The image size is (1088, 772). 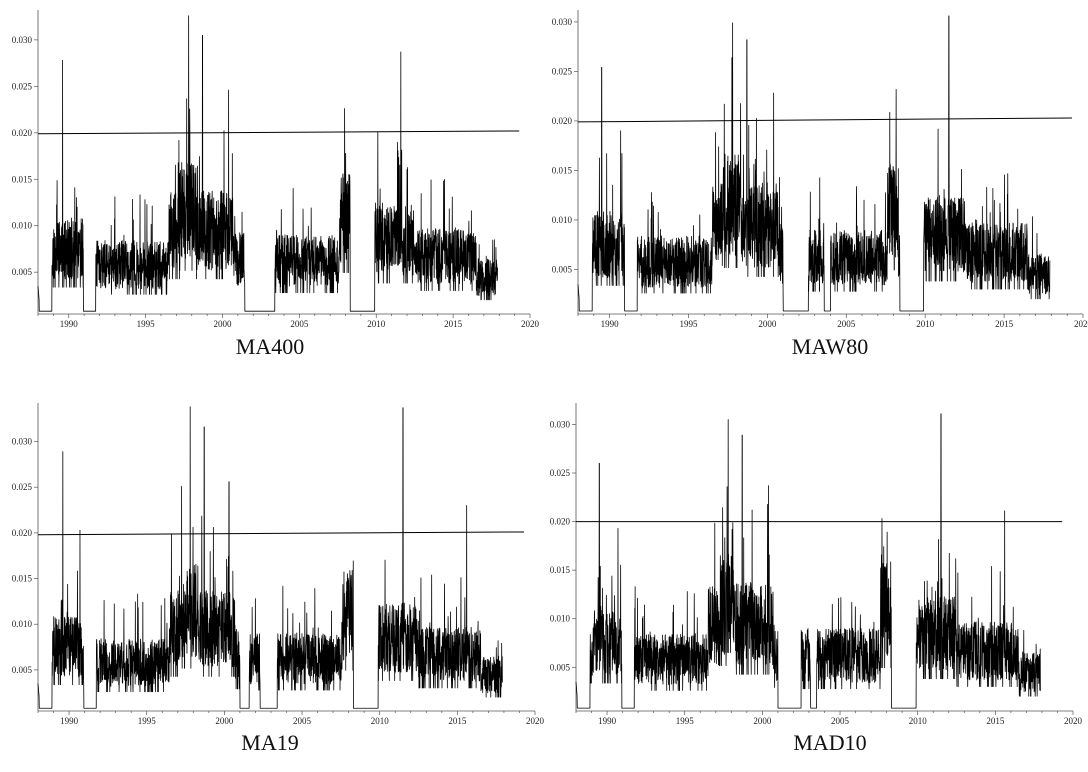 I want to click on chart-caption-ma19: MA19, so click(x=270, y=742).